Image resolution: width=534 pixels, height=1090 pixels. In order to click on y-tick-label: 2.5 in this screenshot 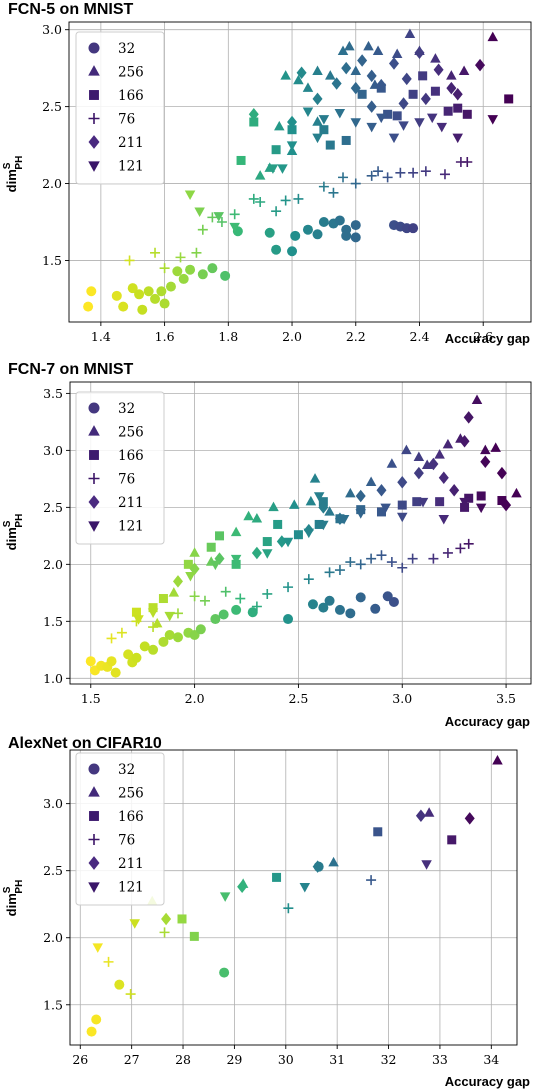, I will do `click(52, 106)`.